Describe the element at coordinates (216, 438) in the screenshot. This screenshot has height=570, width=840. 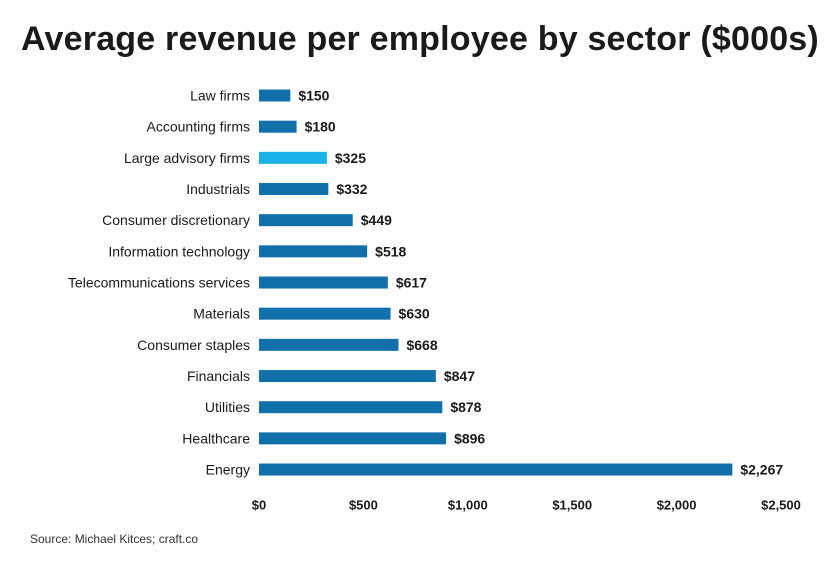
I see `category-label-healthcare: Healthcare` at that location.